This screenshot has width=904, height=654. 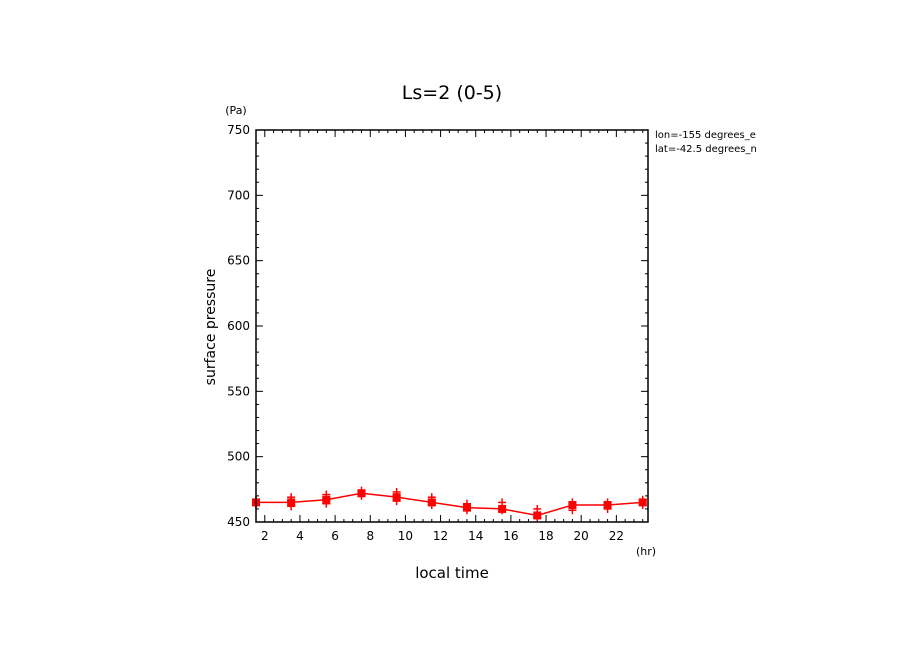 I want to click on annotation-lat: lat=-42.5 degrees_n, so click(x=706, y=149).